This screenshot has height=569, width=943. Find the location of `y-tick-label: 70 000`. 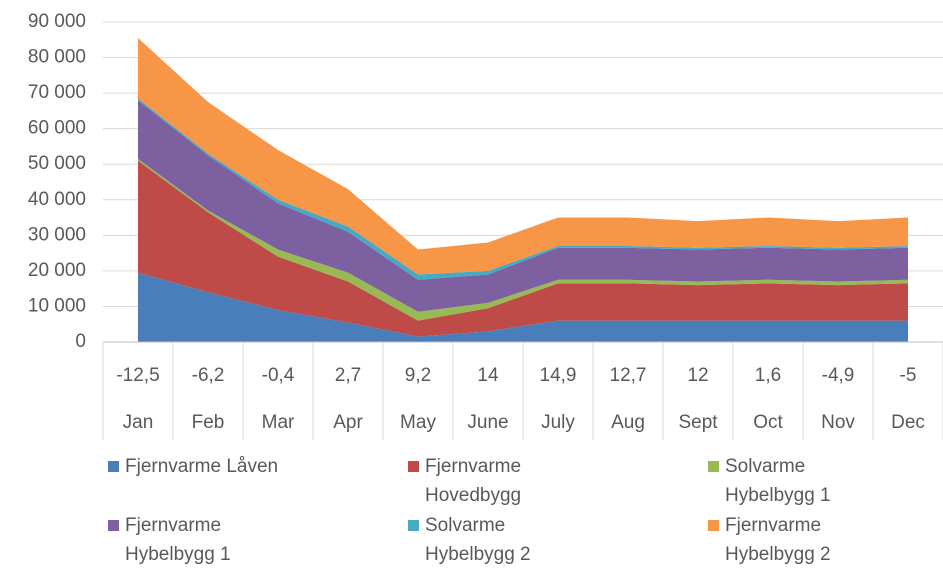

y-tick-label: 70 000 is located at coordinates (57, 92).